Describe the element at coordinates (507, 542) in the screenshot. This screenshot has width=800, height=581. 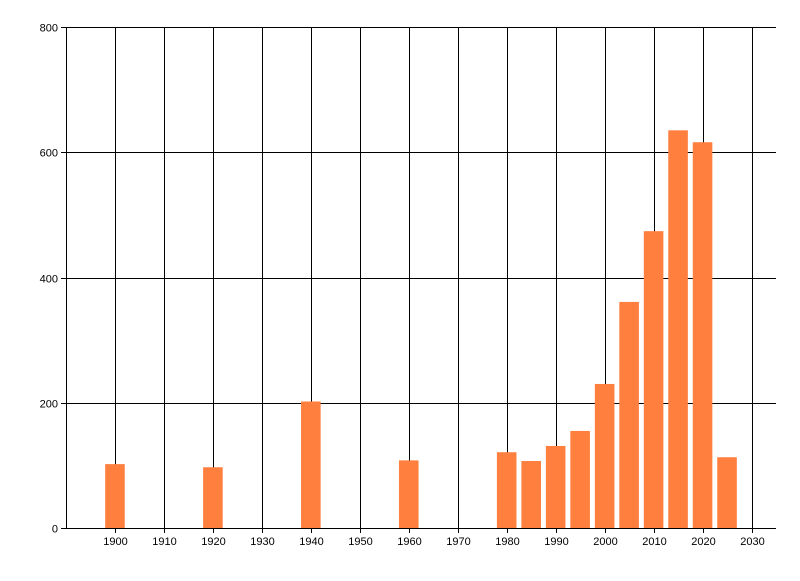
I see `x-tick-label: 1980` at that location.